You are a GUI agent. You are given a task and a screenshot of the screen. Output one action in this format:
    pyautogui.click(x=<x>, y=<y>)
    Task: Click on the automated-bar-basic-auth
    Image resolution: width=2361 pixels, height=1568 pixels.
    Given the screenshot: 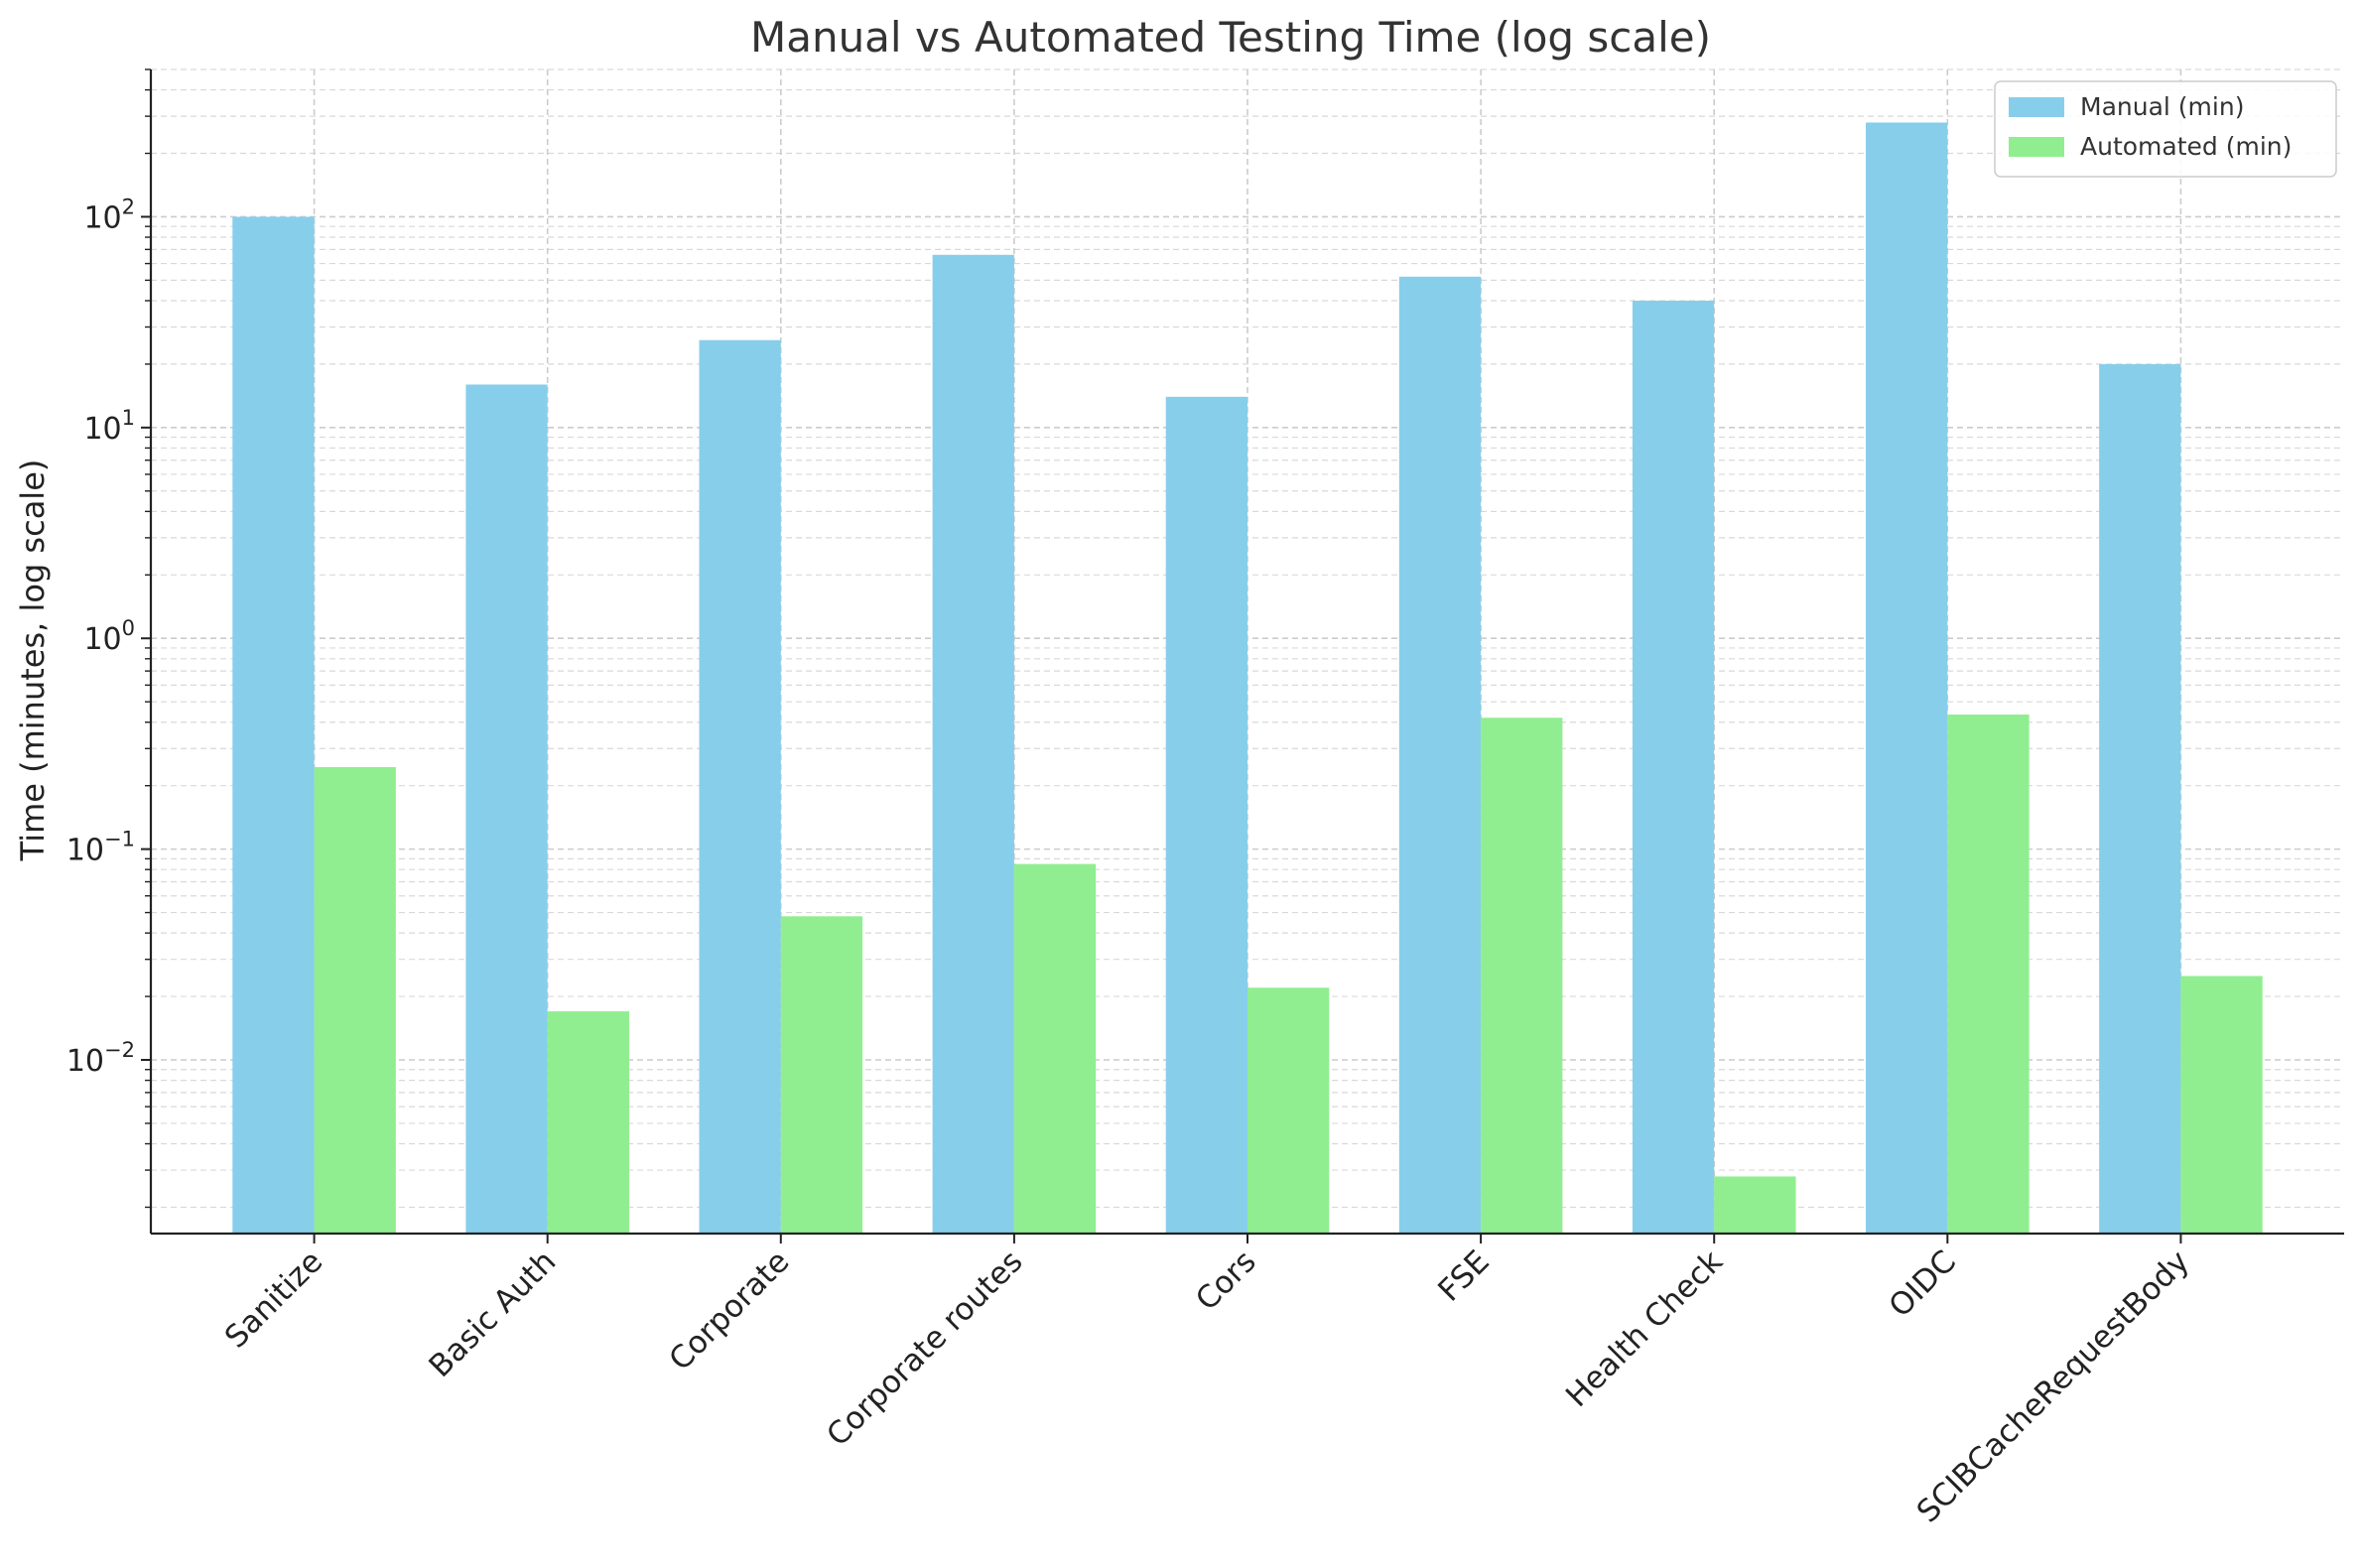 What is the action you would take?
    pyautogui.click(x=588, y=1122)
    